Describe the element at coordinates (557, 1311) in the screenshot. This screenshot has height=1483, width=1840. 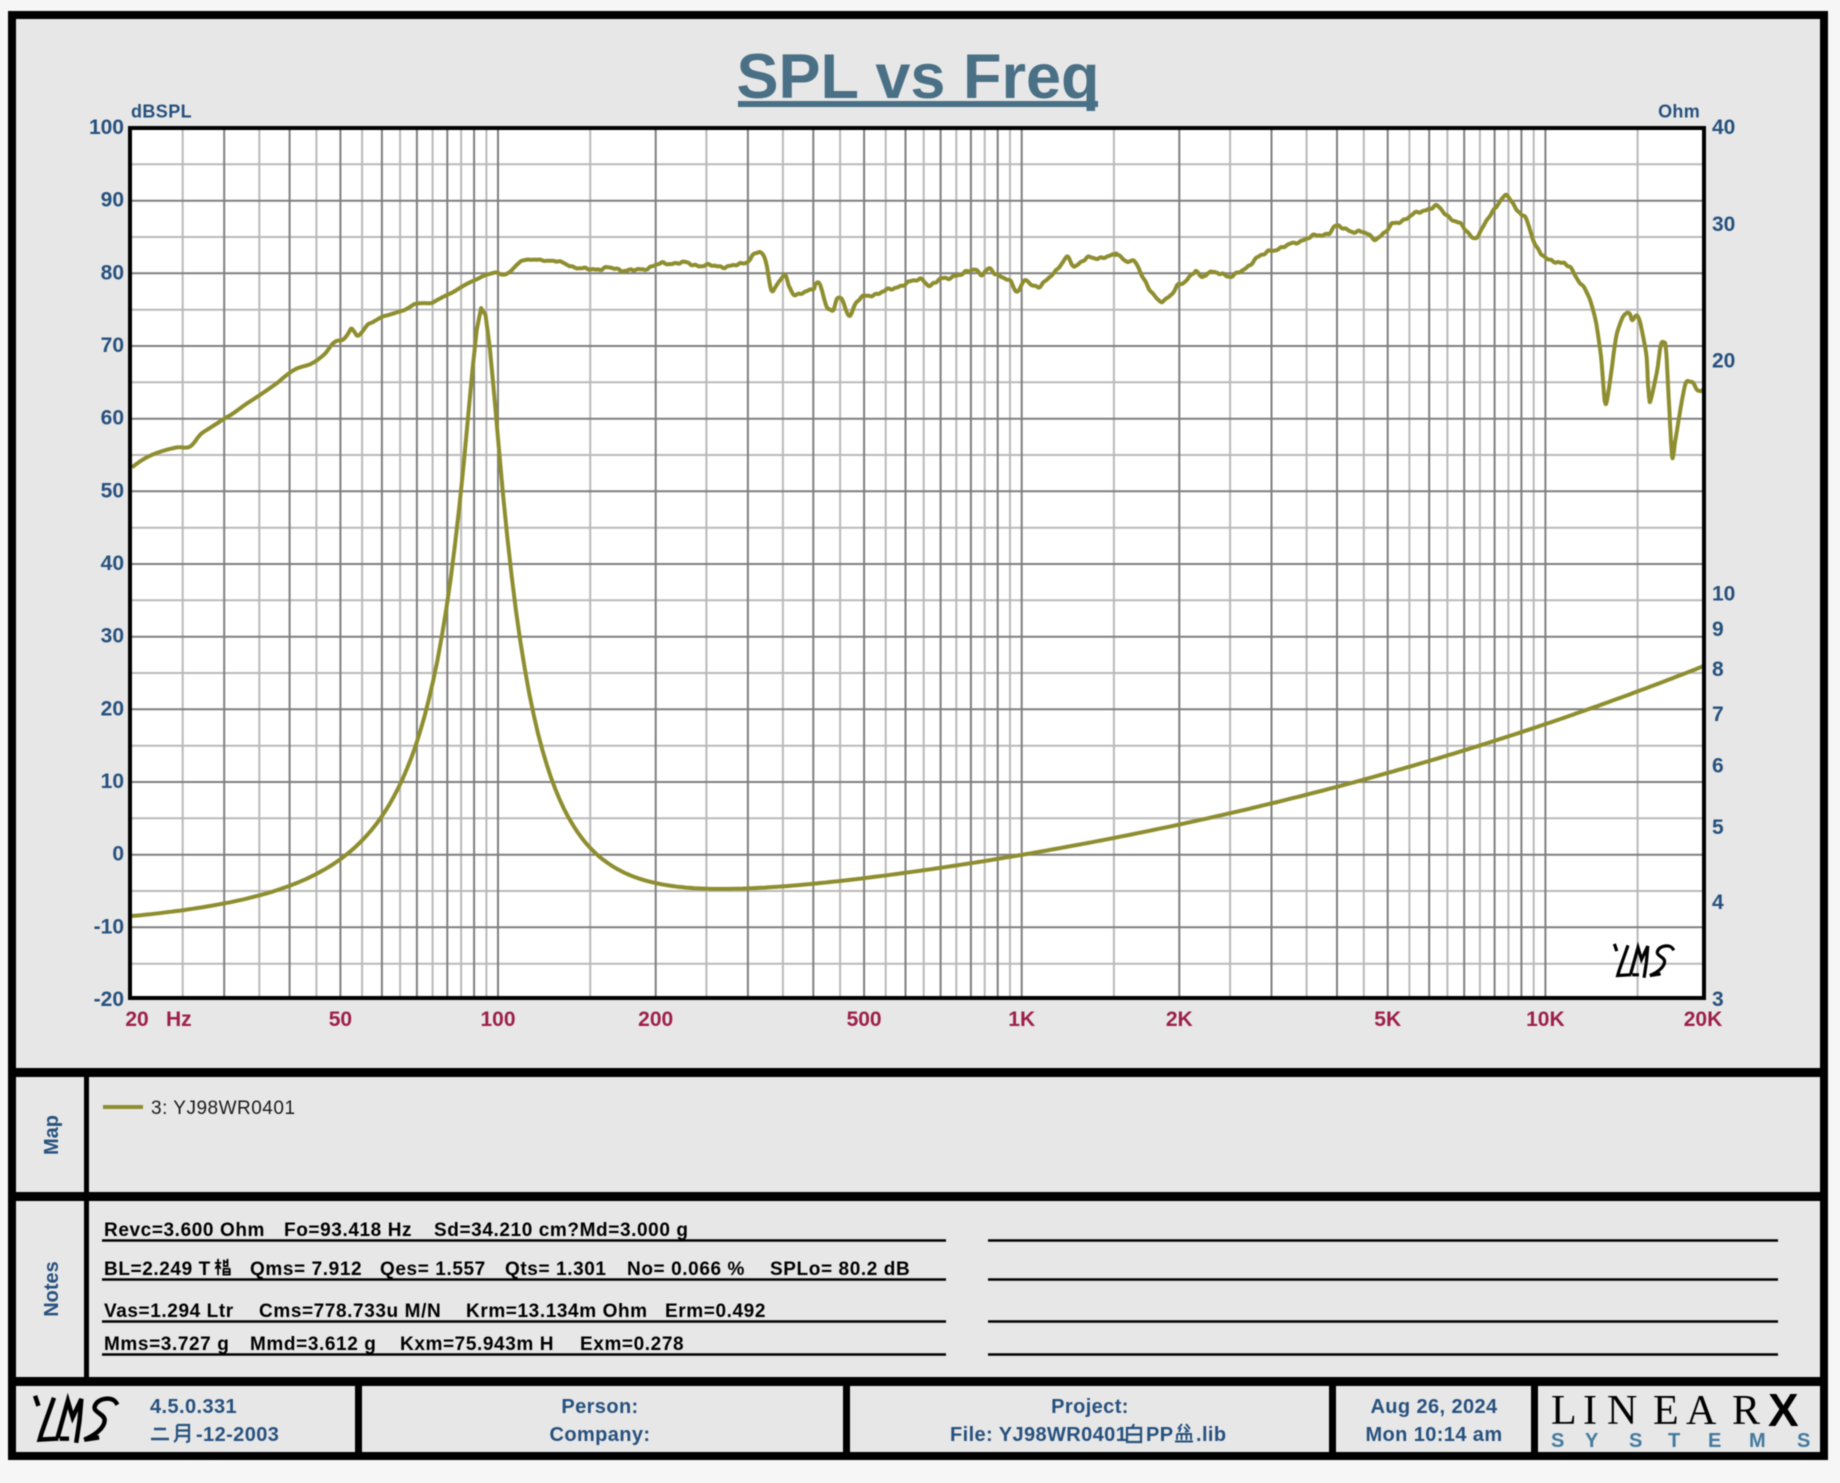
I see `svg-text: Krm=13.134m Ohm` at that location.